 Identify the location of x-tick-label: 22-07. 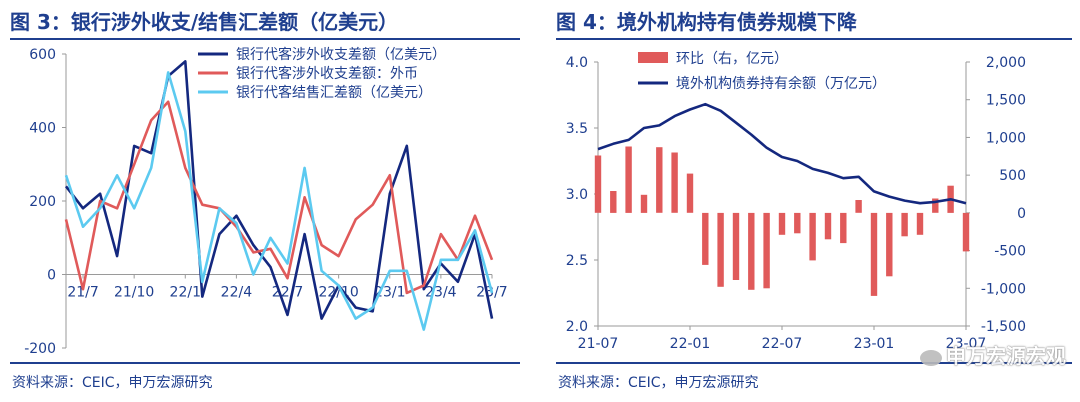
(782, 344).